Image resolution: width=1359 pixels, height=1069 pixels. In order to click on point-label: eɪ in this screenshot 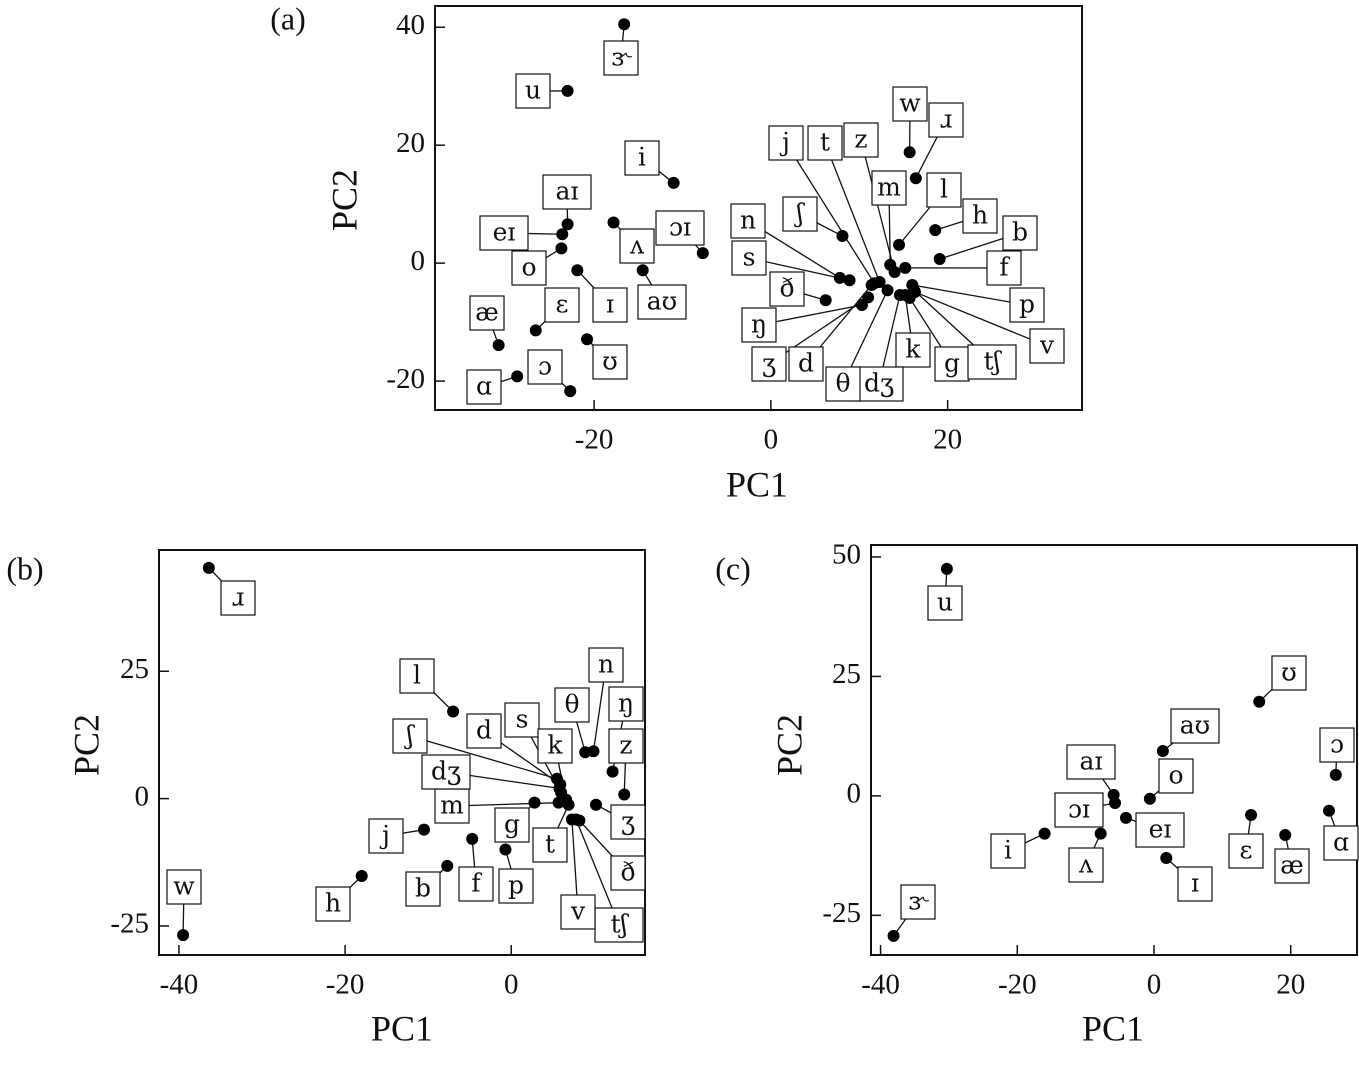, I will do `click(504, 232)`.